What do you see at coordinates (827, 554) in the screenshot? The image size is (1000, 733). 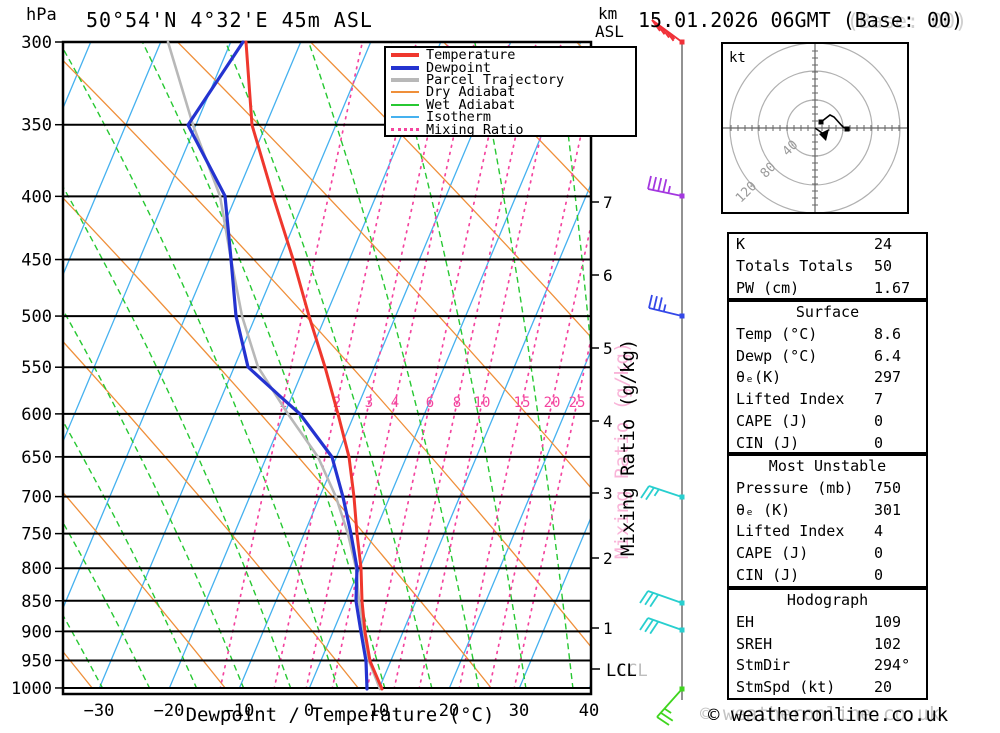 I see `table-row: CAPE (J) 0` at bounding box center [827, 554].